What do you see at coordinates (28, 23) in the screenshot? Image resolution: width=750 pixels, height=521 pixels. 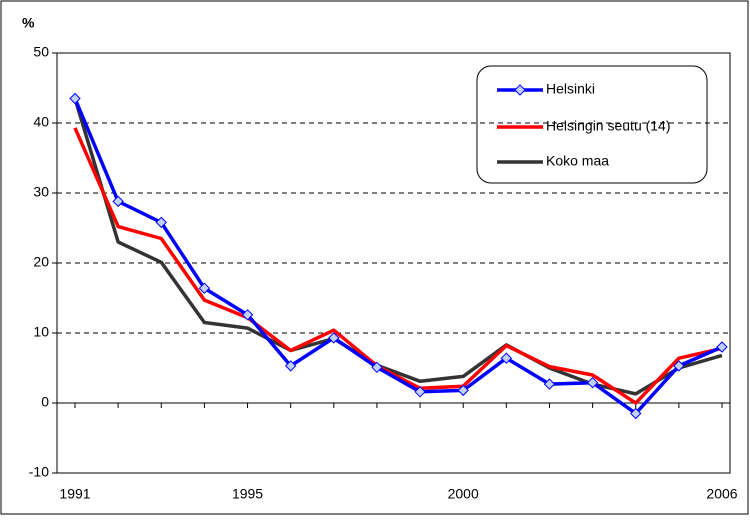 I see `y-axis-label: %` at bounding box center [28, 23].